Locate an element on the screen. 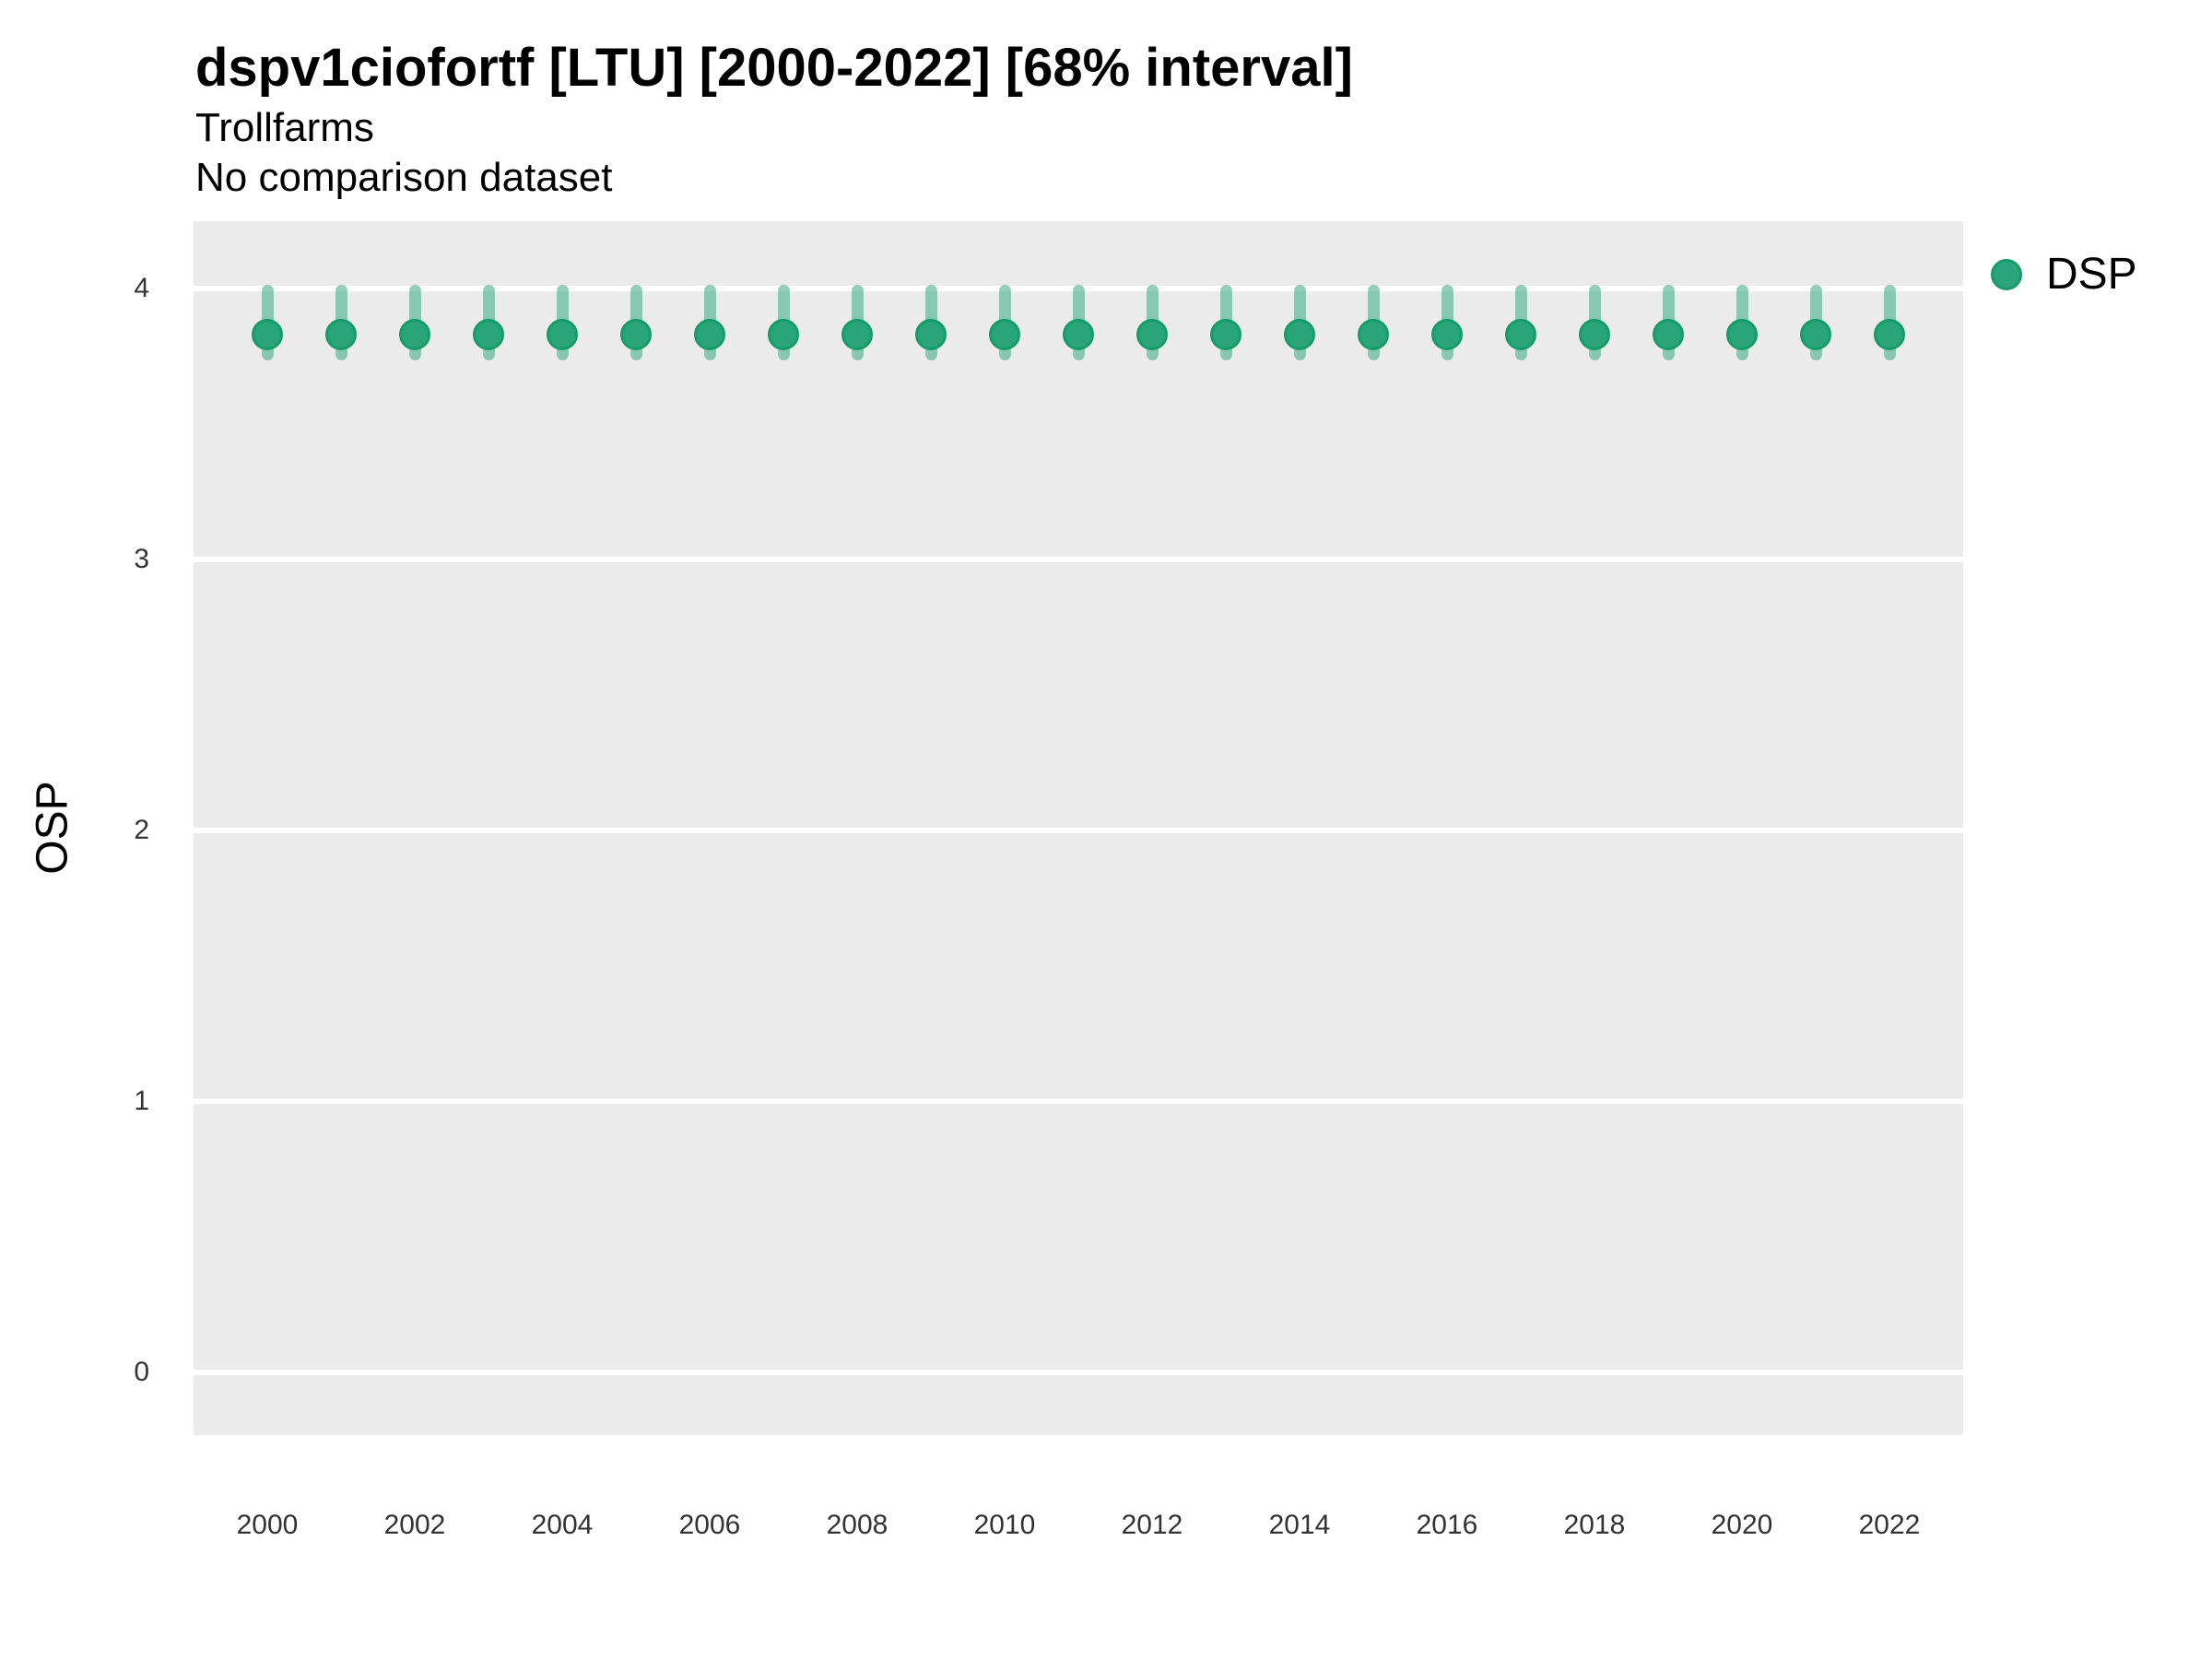 The width and height of the screenshot is (2212, 1659). chart-subtitle: Trollfarms is located at coordinates (284, 127).